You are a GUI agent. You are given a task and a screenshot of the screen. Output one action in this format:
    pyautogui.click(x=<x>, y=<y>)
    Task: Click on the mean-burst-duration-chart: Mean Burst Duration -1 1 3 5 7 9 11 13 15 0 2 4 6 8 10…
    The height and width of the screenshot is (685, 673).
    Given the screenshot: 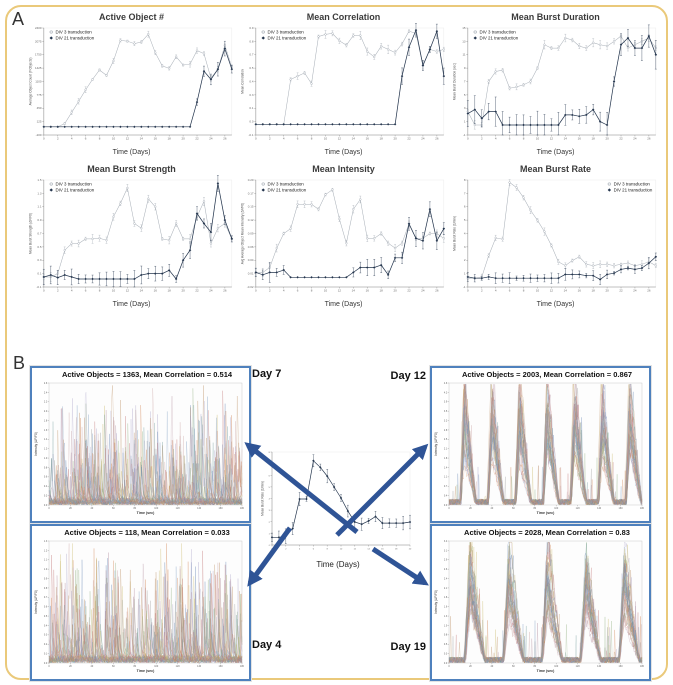 What is the action you would take?
    pyautogui.click(x=555, y=84)
    